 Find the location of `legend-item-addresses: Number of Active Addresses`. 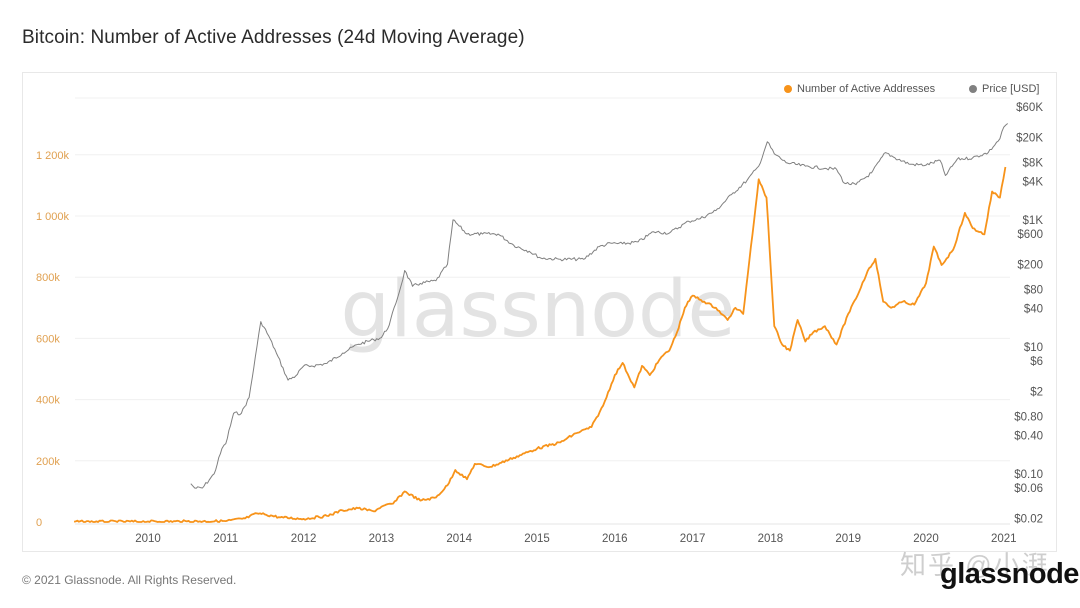

legend-item-addresses: Number of Active Addresses is located at coordinates (859, 89).